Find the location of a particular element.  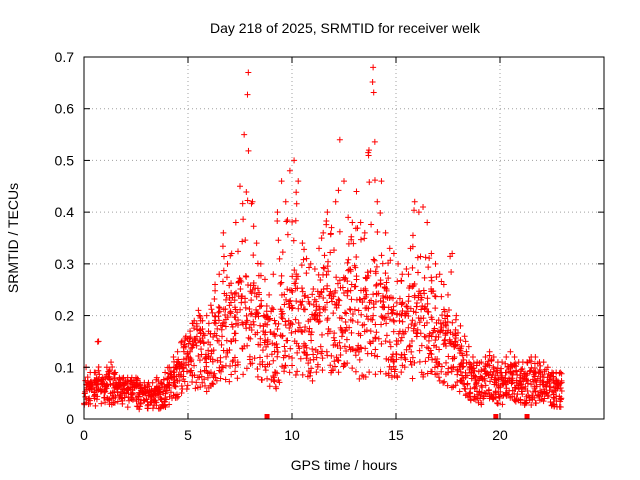

x-axis-label: GPS time / hours is located at coordinates (344, 465).